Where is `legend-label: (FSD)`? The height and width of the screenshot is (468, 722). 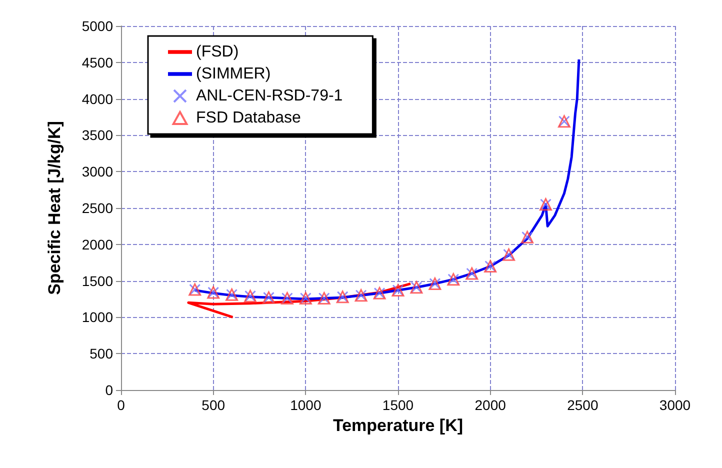
legend-label: (FSD) is located at coordinates (217, 52).